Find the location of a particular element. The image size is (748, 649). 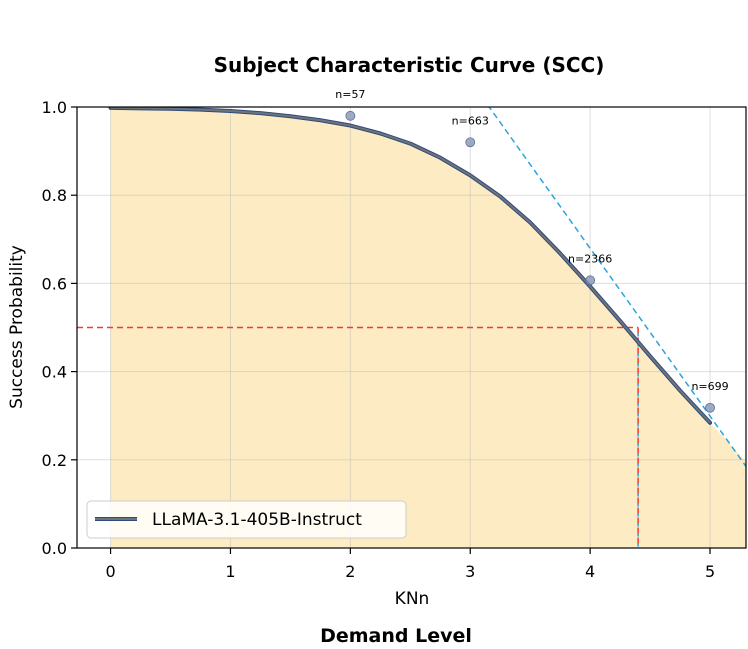

x-tick-label-0: 0 is located at coordinates (110, 571).